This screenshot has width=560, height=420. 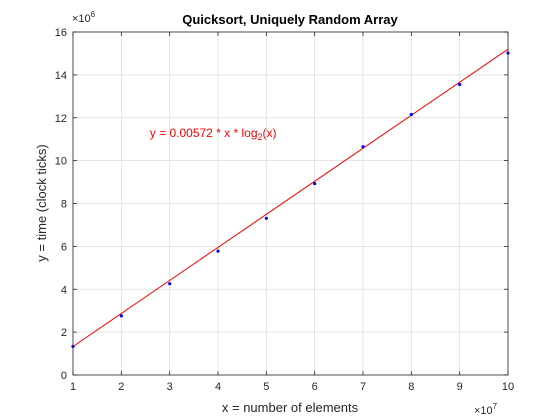 What do you see at coordinates (460, 387) in the screenshot?
I see `x-tick-label: 9` at bounding box center [460, 387].